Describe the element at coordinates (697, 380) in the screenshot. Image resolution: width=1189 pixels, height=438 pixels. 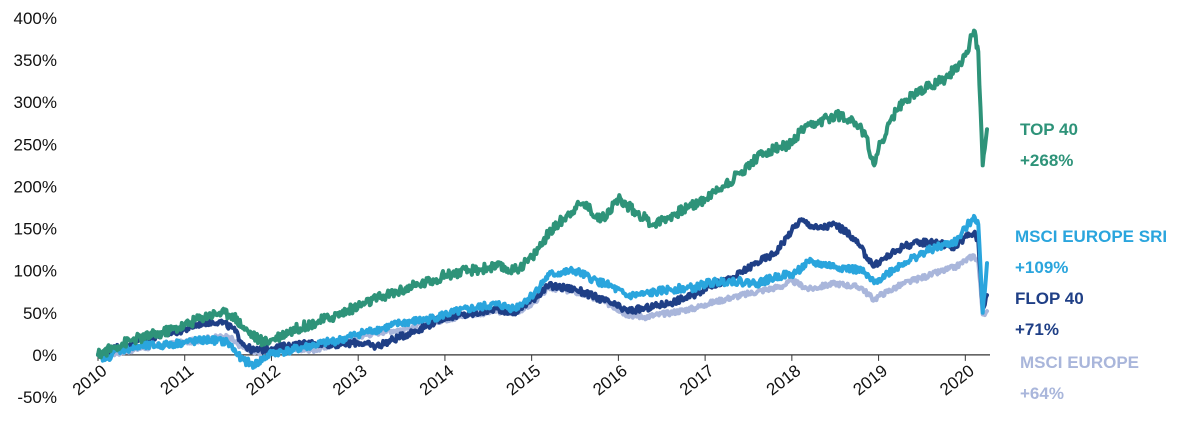
I see `x-tick-label: 2017` at that location.